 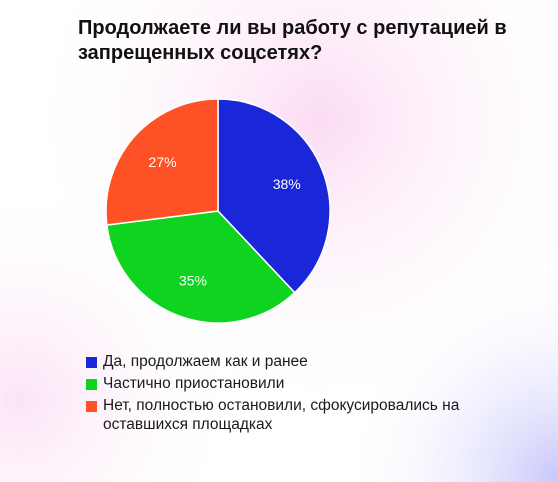 I want to click on legend-label: Частично приостановили, so click(x=194, y=383).